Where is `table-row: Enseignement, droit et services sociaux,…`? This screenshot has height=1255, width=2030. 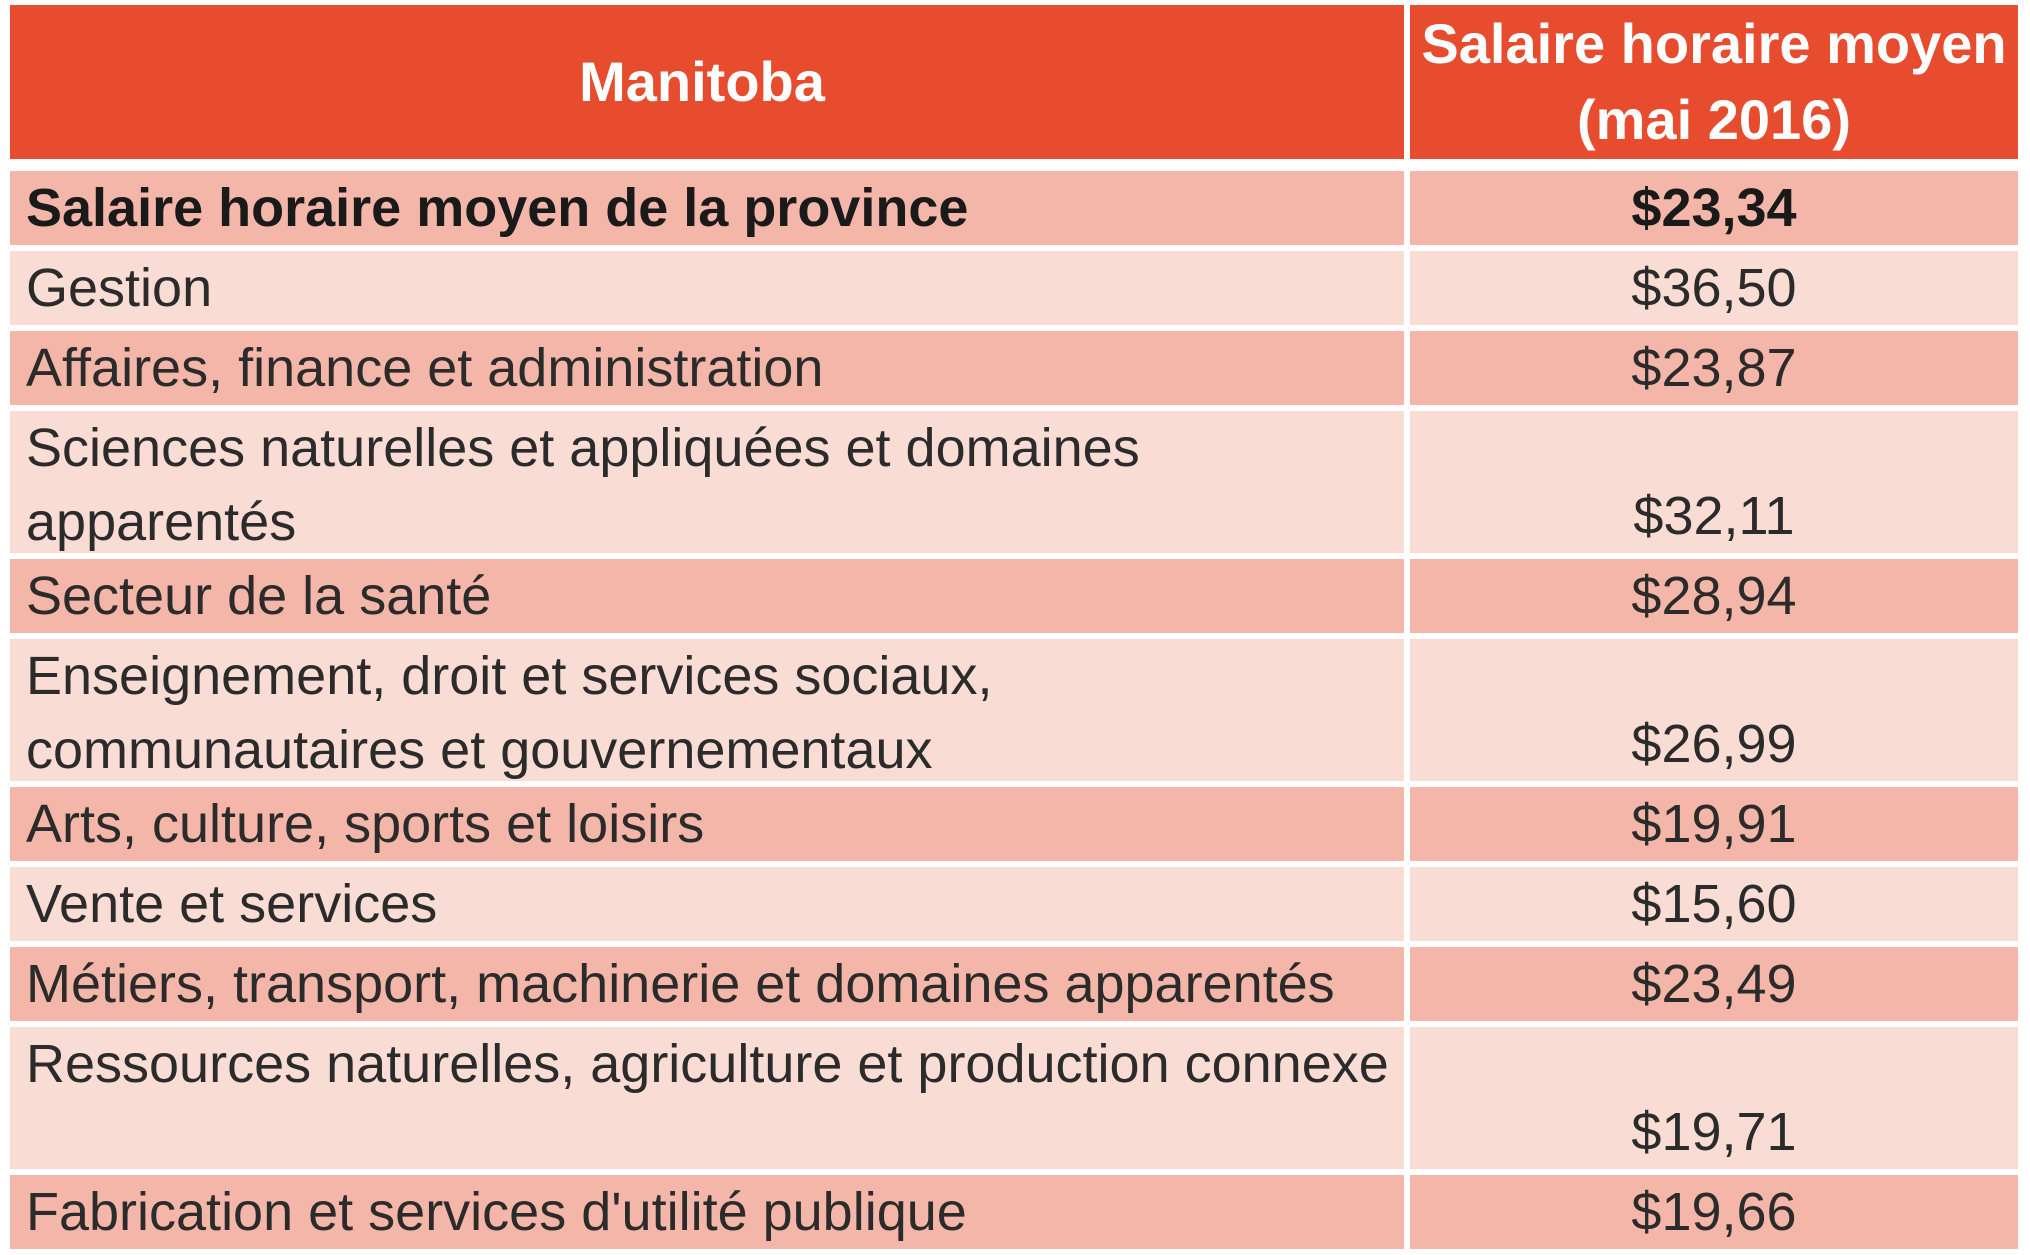
table-row: Enseignement, droit et services sociaux,… is located at coordinates (1014, 710).